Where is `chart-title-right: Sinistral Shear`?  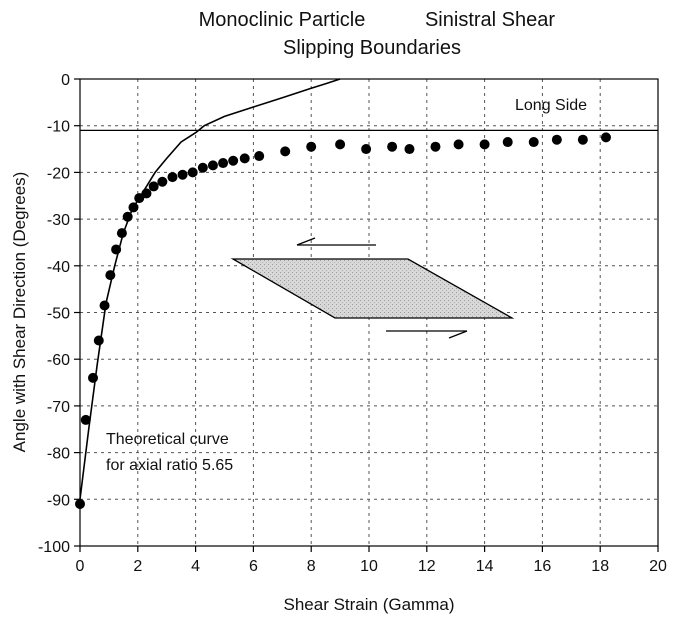
chart-title-right: Sinistral Shear is located at coordinates (490, 20).